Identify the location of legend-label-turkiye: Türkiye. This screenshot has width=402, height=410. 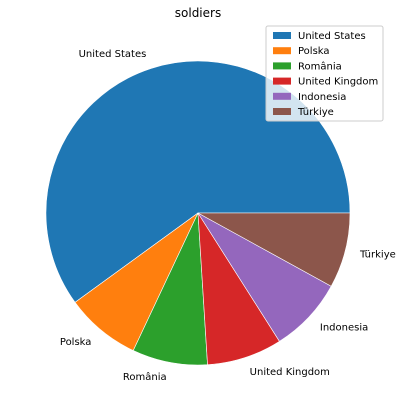
(315, 112).